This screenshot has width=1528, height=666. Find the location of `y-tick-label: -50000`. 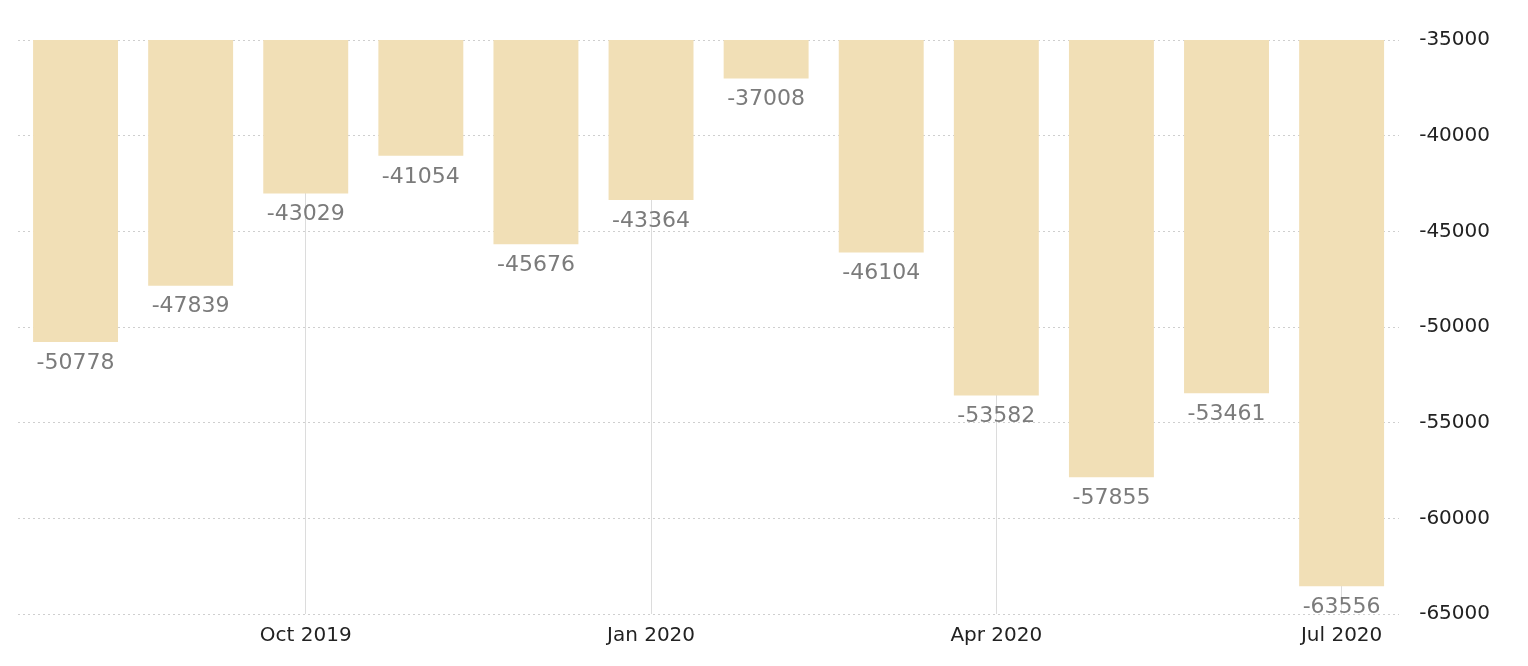

y-tick-label: -50000 is located at coordinates (1454, 325).